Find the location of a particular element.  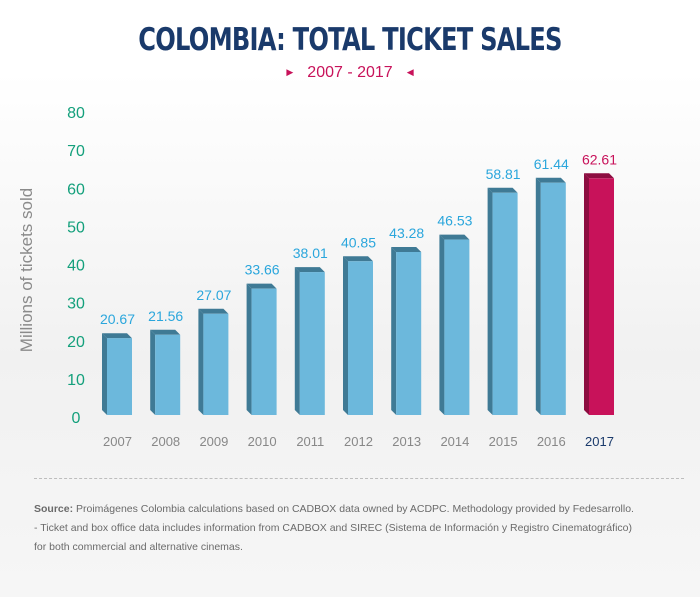

subtitle-text: 2007 - 2017 is located at coordinates (350, 72).